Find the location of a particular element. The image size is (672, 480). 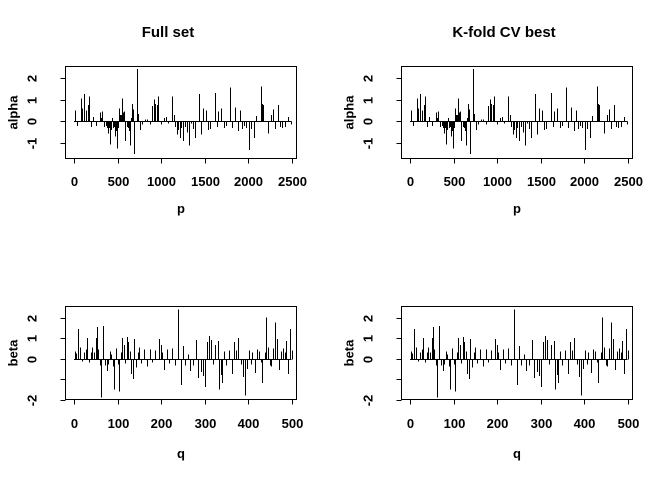

plot-bottom-left: 0 100 200 300 400 500 -2 0 1 2 q beta is located at coordinates (155, 383).